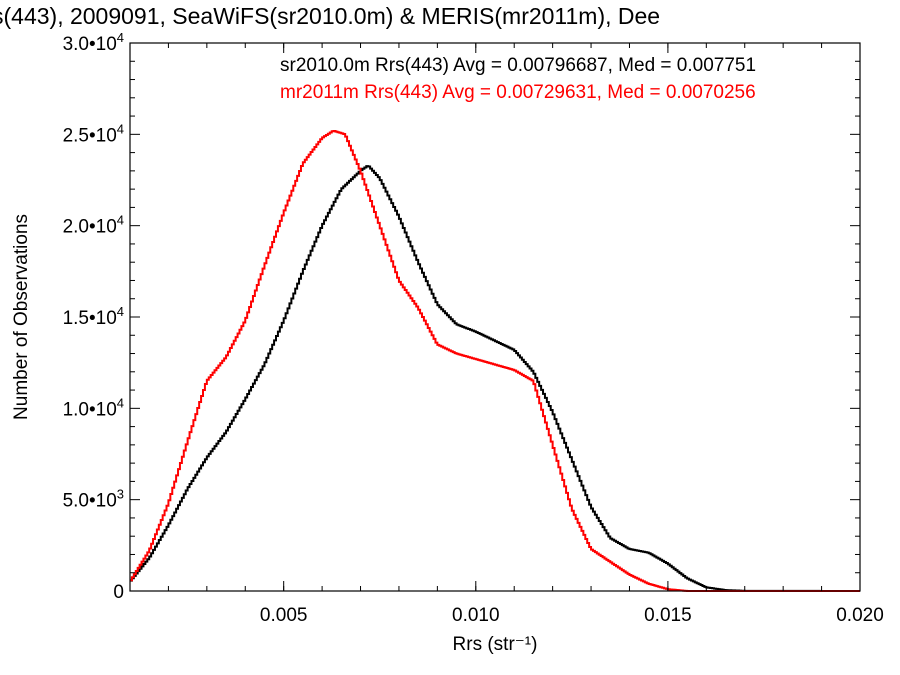  What do you see at coordinates (93, 407) in the screenshot?
I see `y-tick-label: 1.0•104` at bounding box center [93, 407].